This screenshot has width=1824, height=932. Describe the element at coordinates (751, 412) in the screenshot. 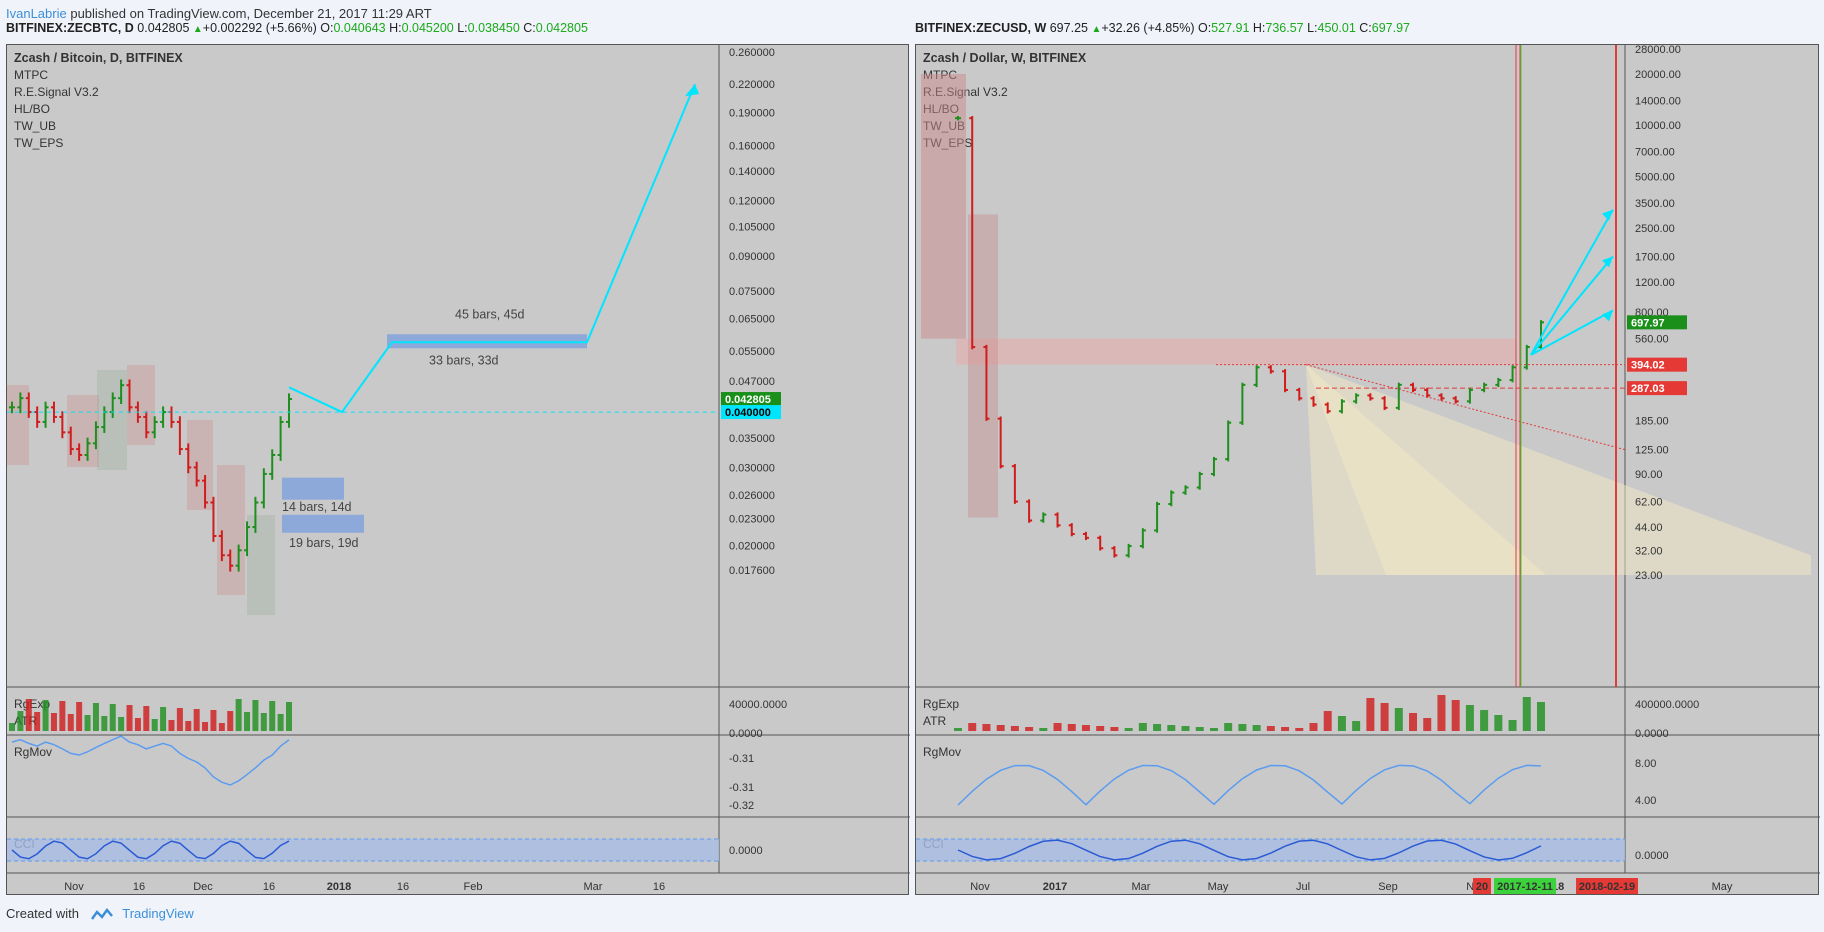

I see `support-price-tag-bg` at that location.